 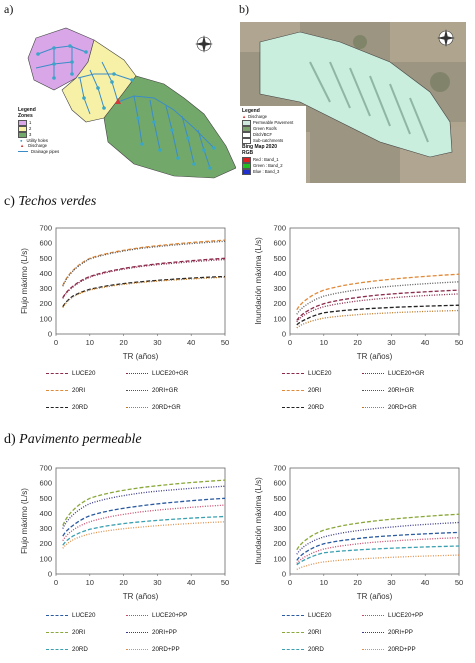 I want to click on series-line-20rd-plus-gr, so click(x=144, y=292).